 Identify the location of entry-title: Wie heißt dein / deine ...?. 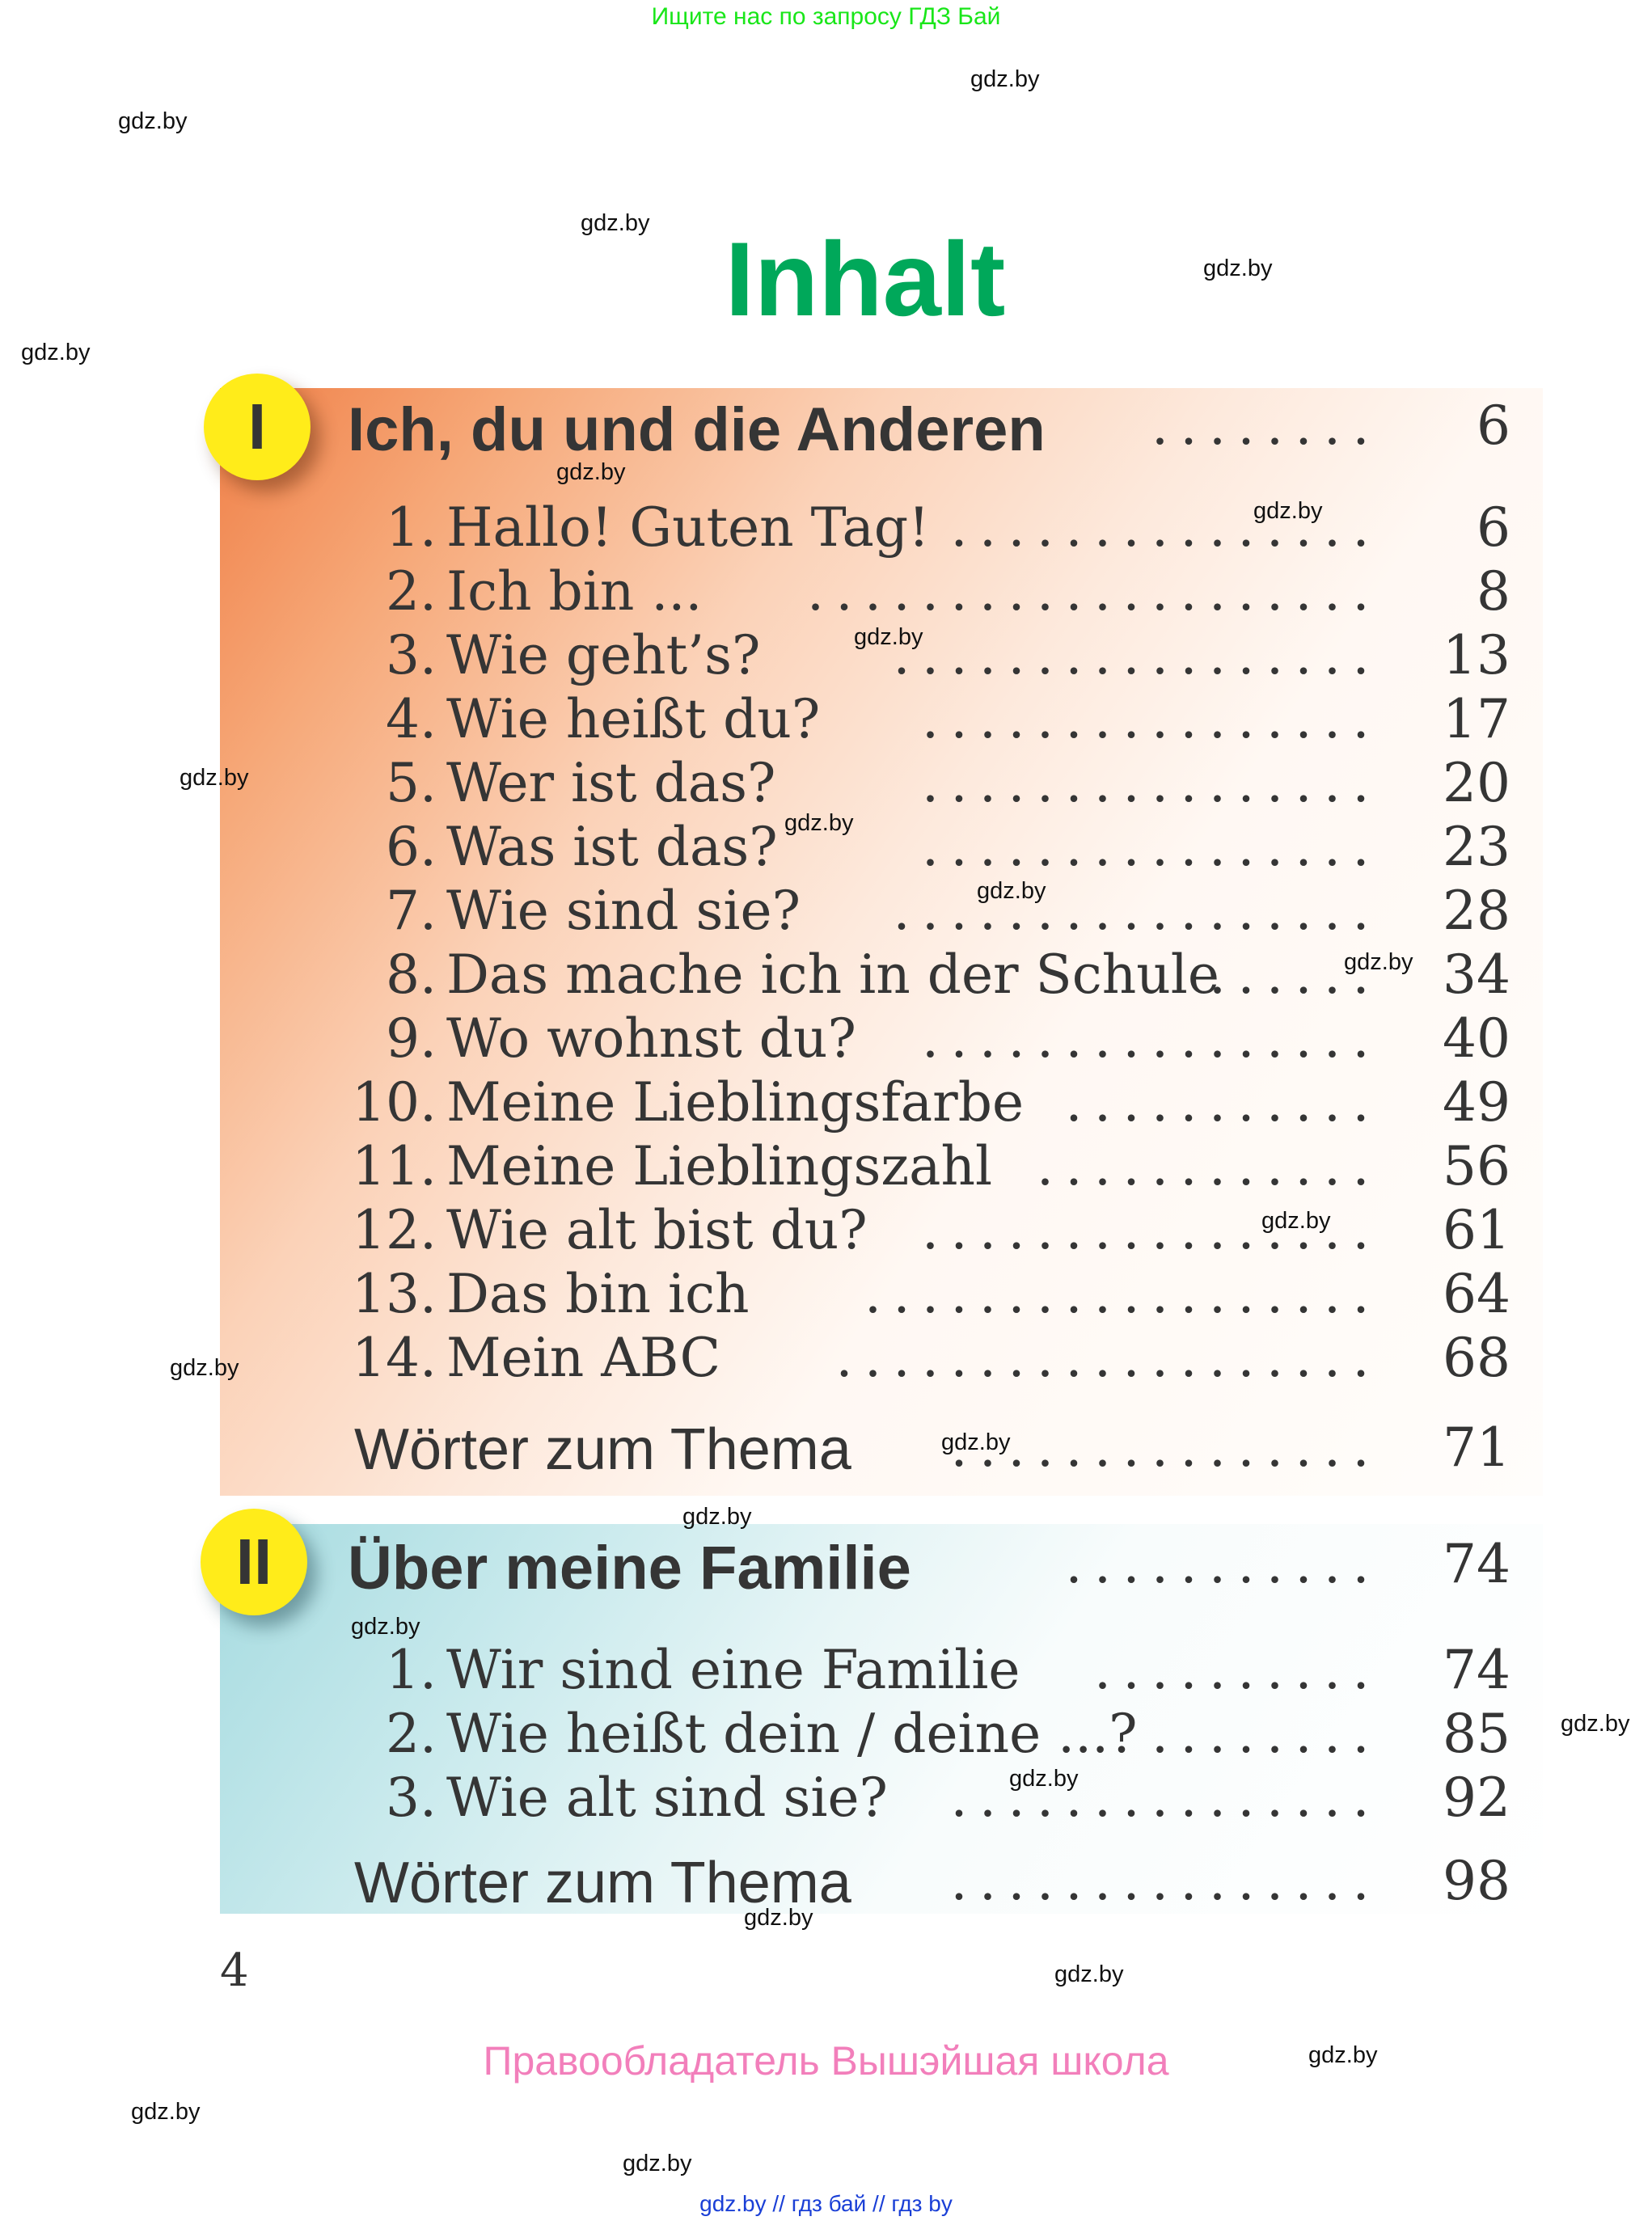
(792, 1734).